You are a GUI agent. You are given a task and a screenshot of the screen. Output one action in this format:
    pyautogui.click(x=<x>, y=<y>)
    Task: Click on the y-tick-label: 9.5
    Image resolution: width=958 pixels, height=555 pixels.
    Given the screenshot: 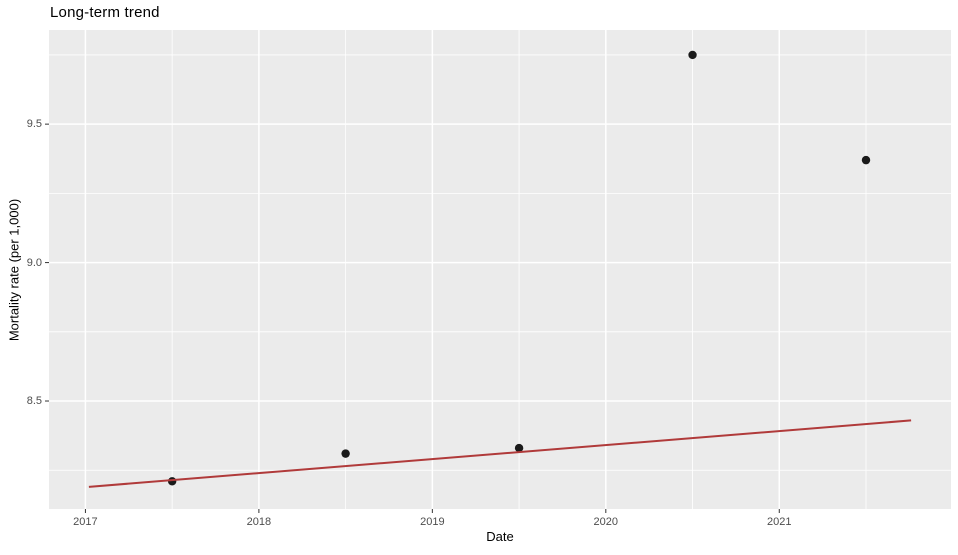 What is the action you would take?
    pyautogui.click(x=34, y=124)
    